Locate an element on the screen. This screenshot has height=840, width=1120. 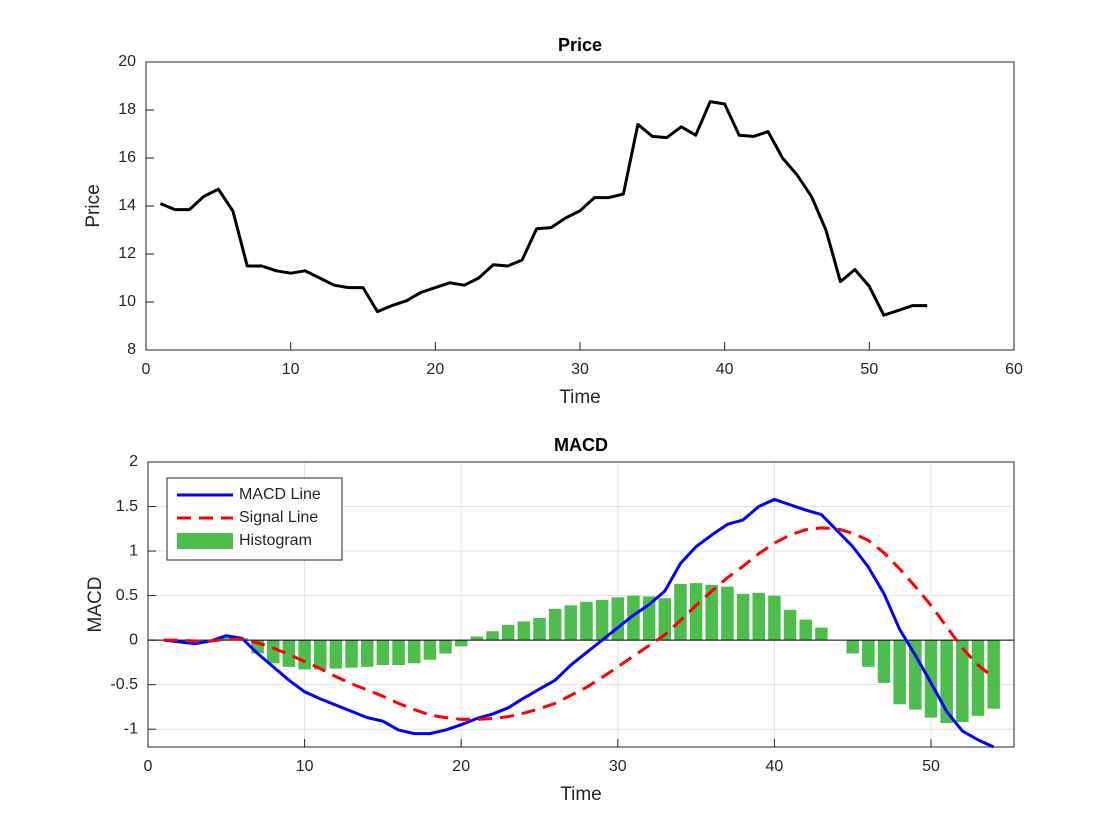
y-tick-label: 8 is located at coordinates (131, 349).